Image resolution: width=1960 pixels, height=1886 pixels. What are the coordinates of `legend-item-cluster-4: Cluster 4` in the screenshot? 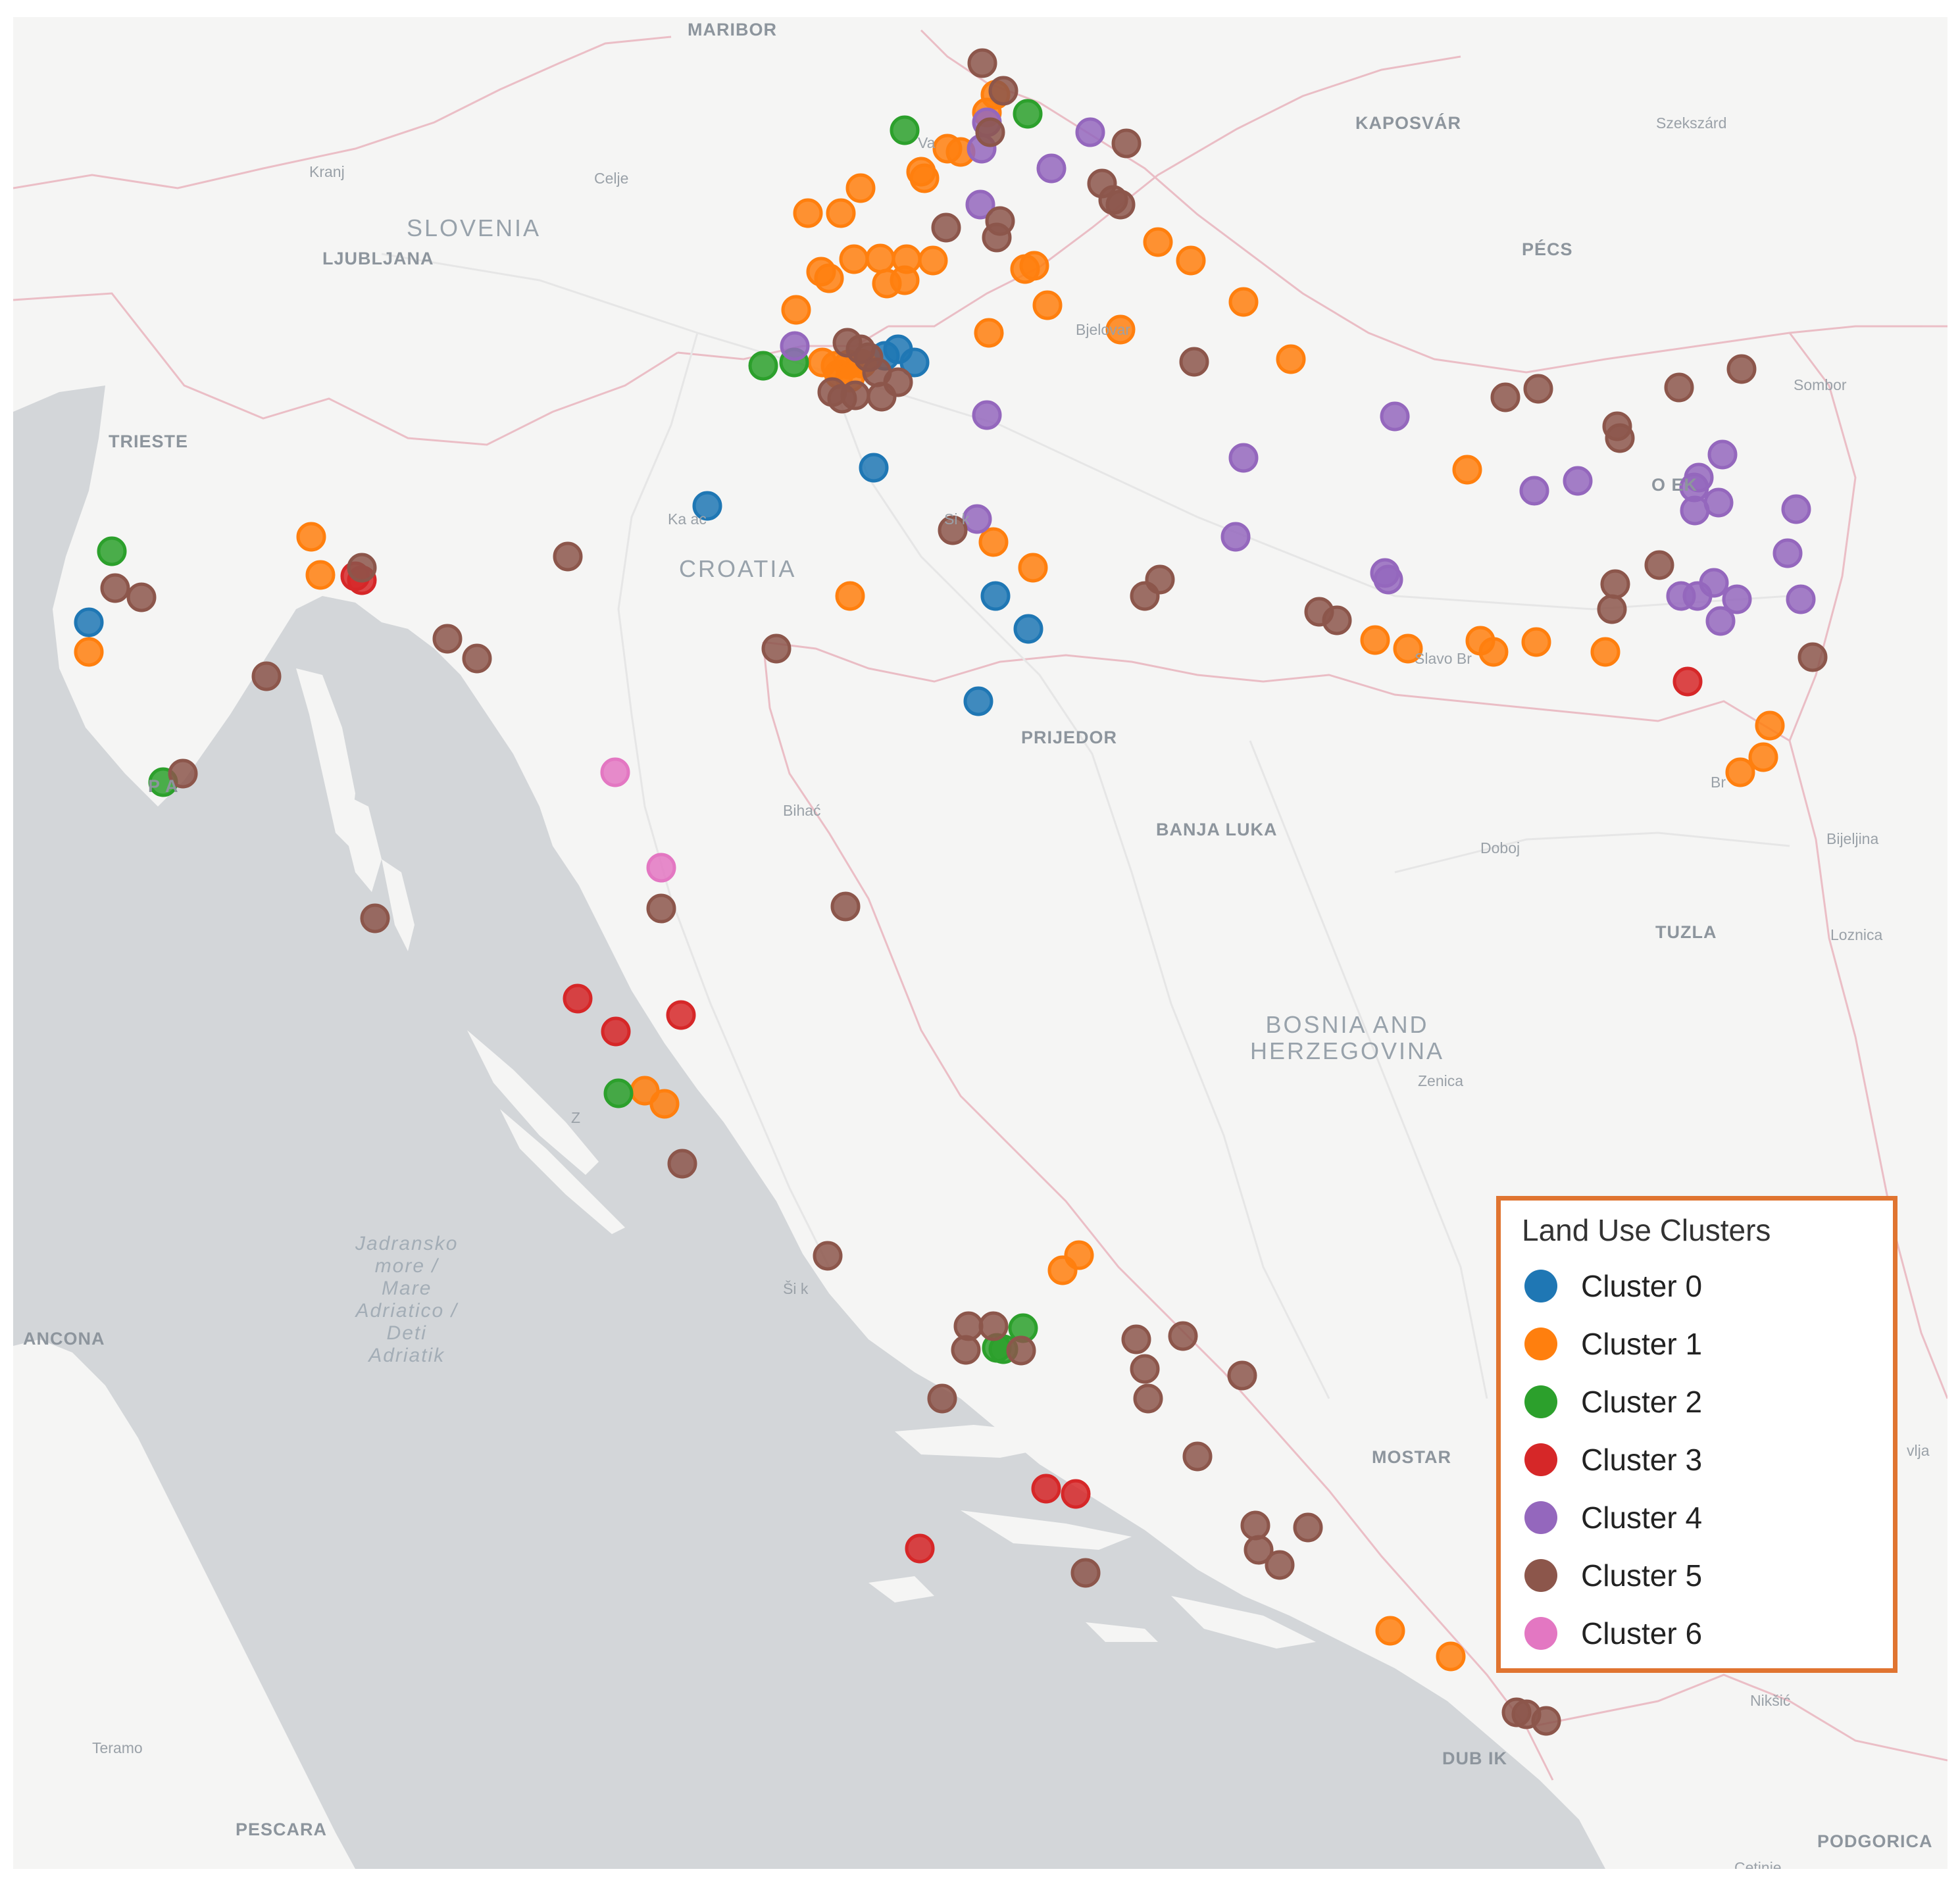 It's located at (1697, 1518).